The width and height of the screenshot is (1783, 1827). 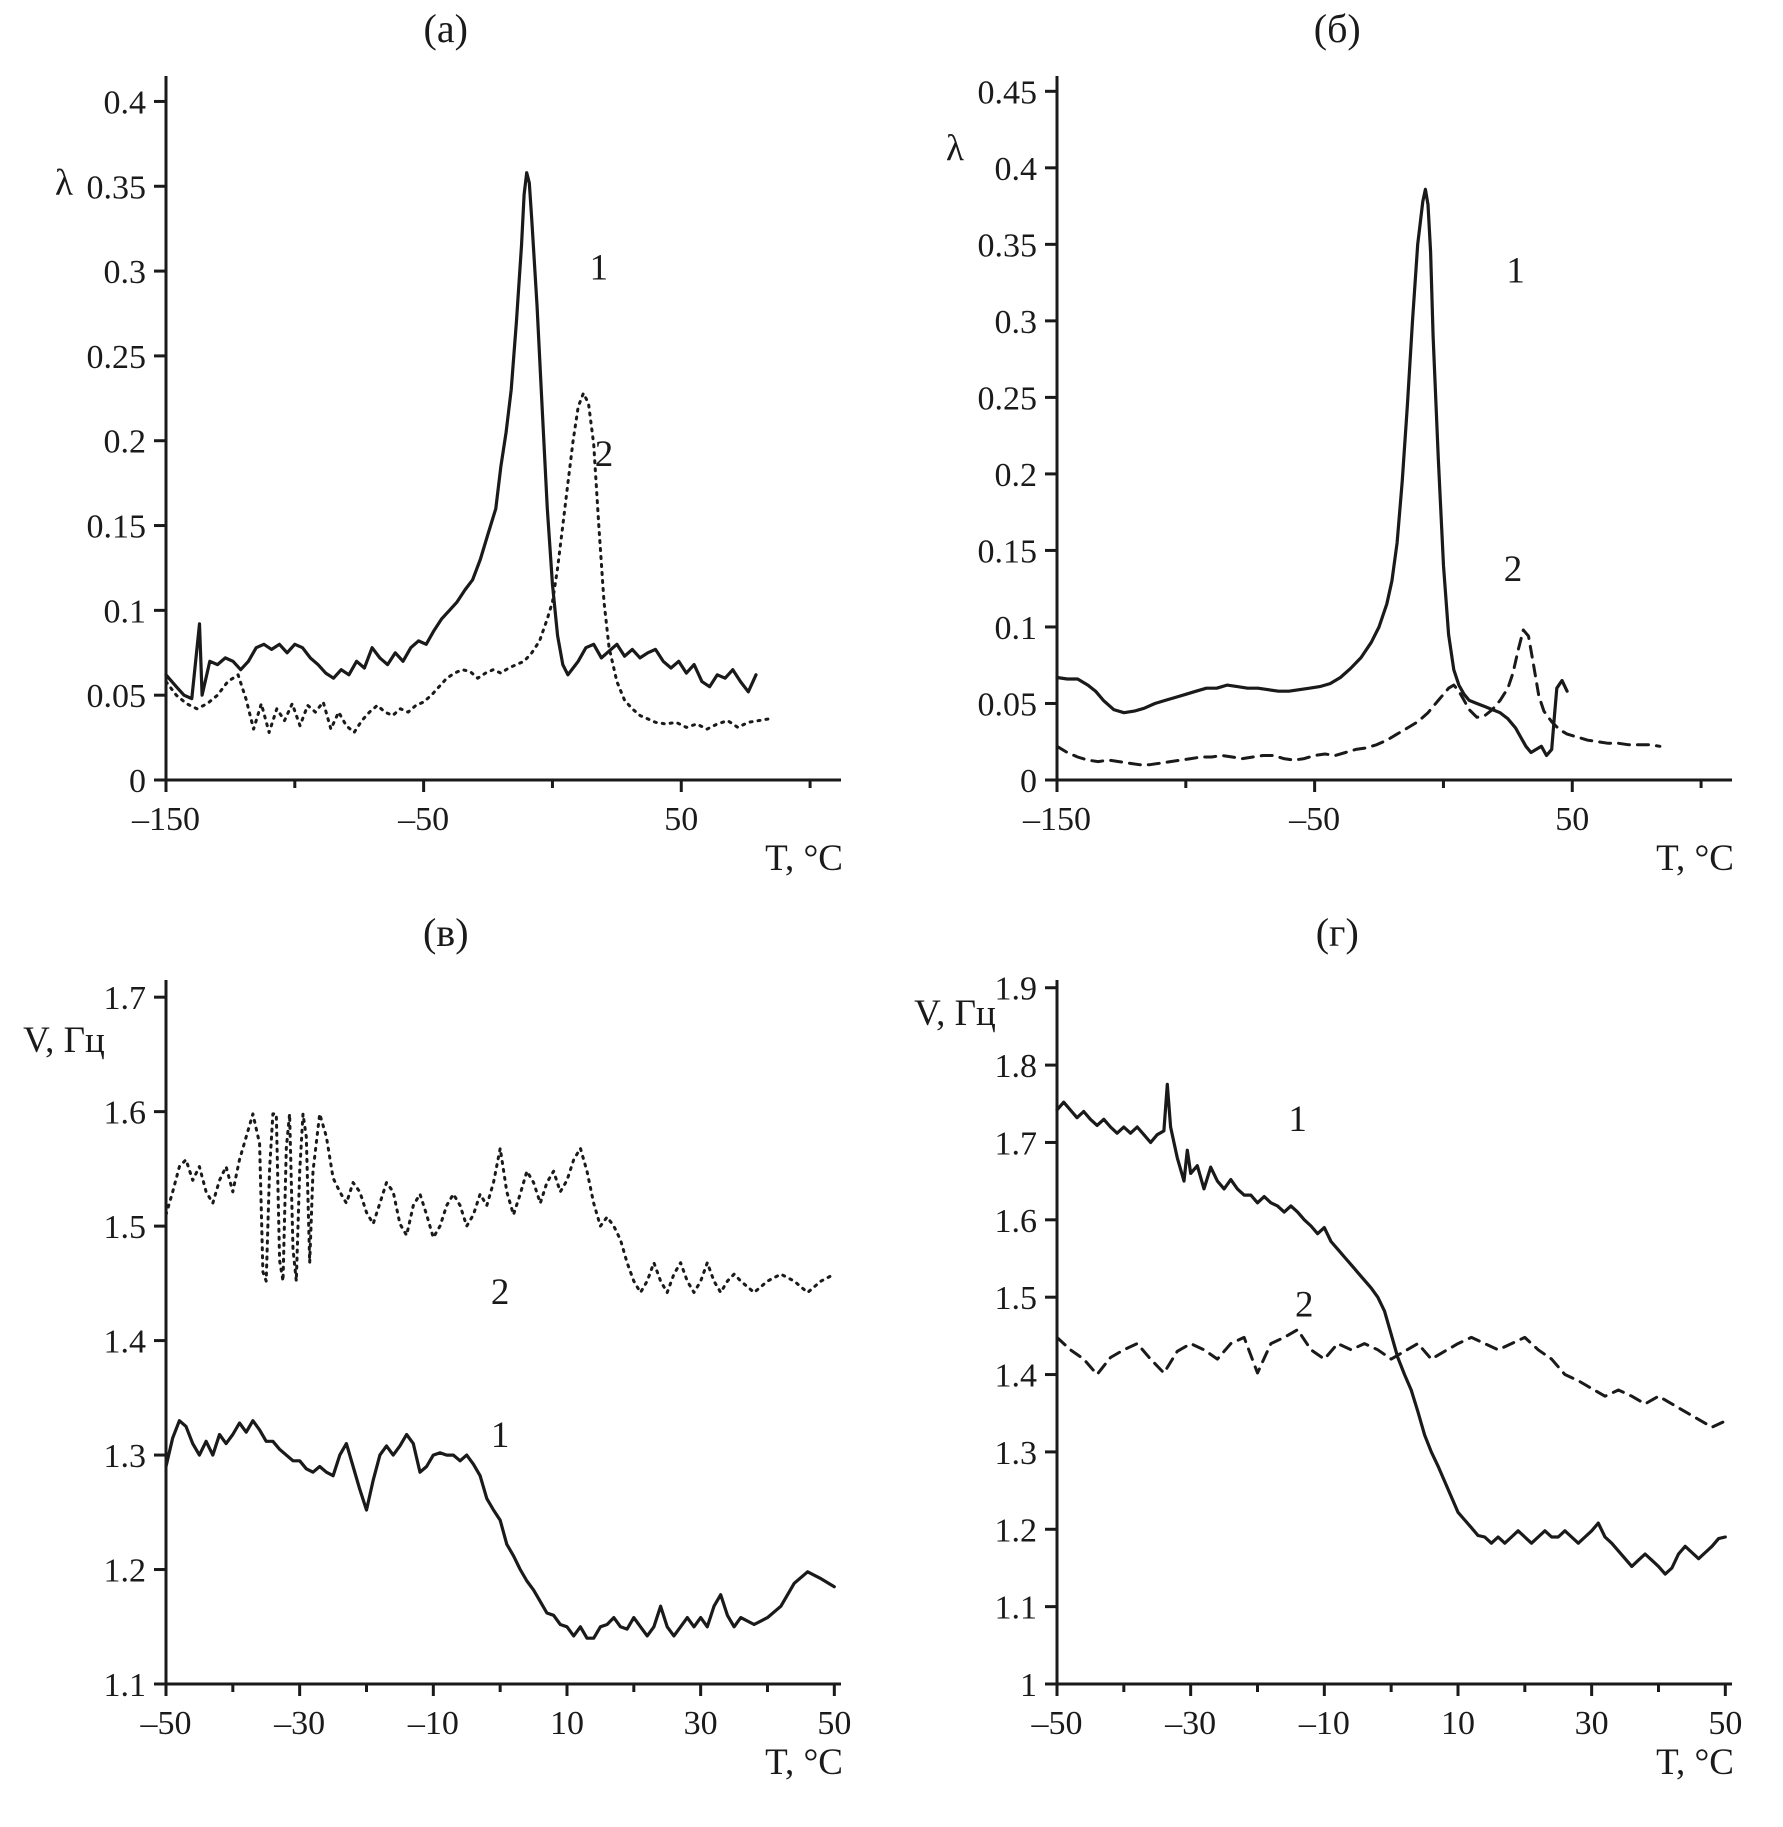 What do you see at coordinates (1337, 932) in the screenshot?
I see `panel-g-title: (г)` at bounding box center [1337, 932].